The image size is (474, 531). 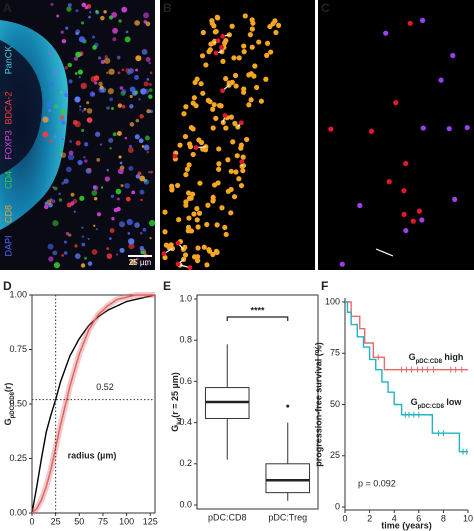 What do you see at coordinates (257, 310) in the screenshot?
I see `significance: ****` at bounding box center [257, 310].